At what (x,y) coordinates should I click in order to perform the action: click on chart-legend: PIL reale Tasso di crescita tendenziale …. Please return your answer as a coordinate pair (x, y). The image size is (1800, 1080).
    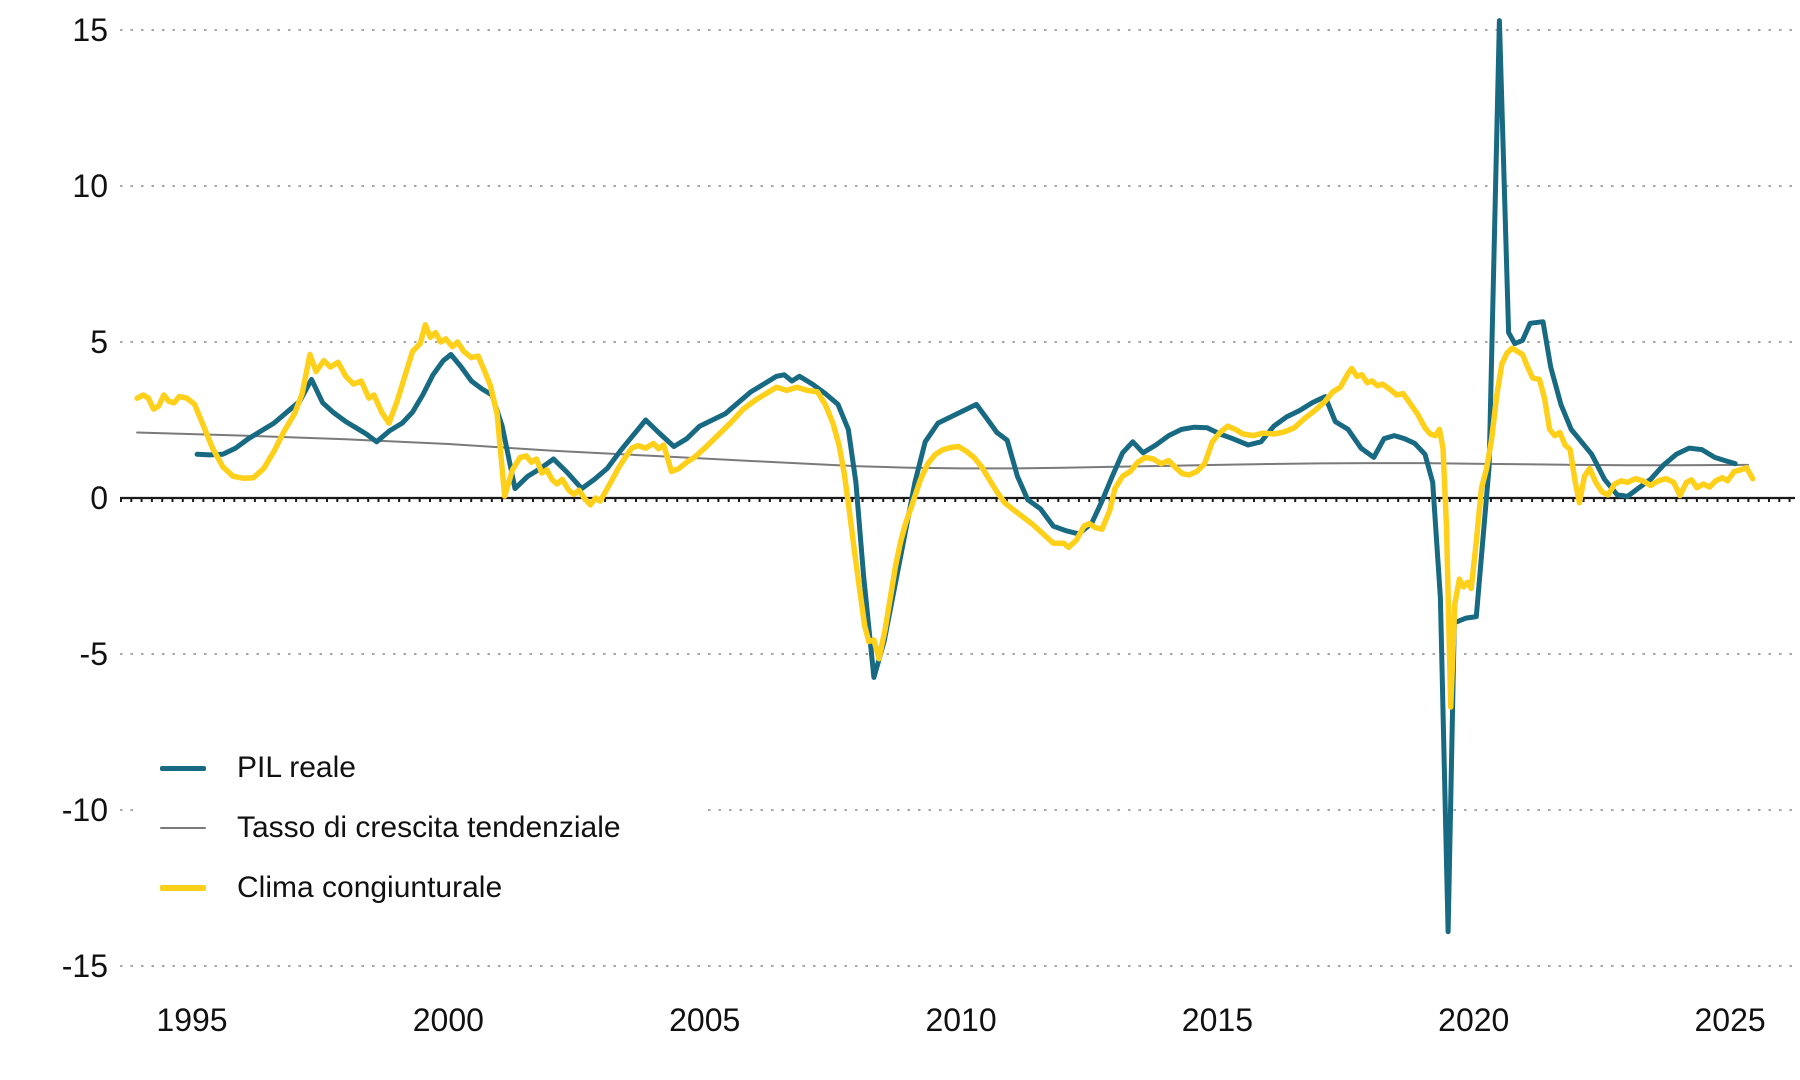
    Looking at the image, I should click on (422, 828).